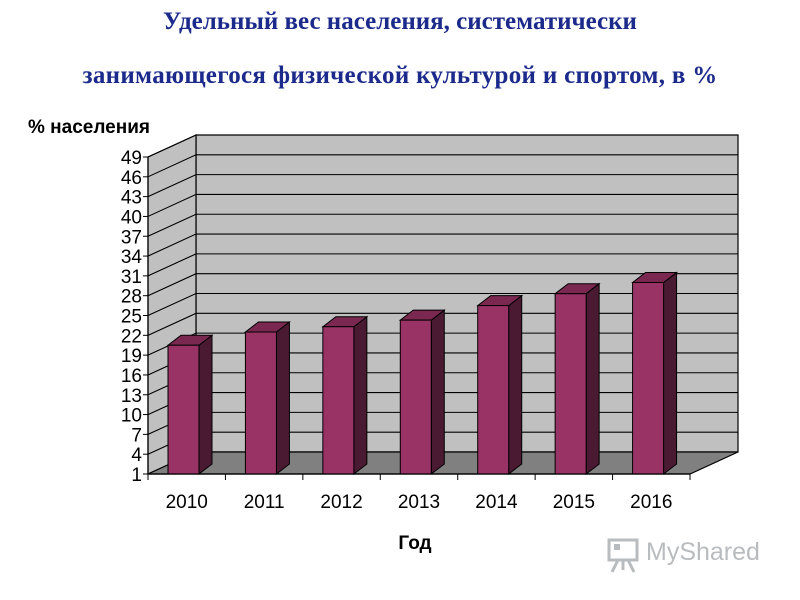  I want to click on presentation-board-icon, so click(623, 555).